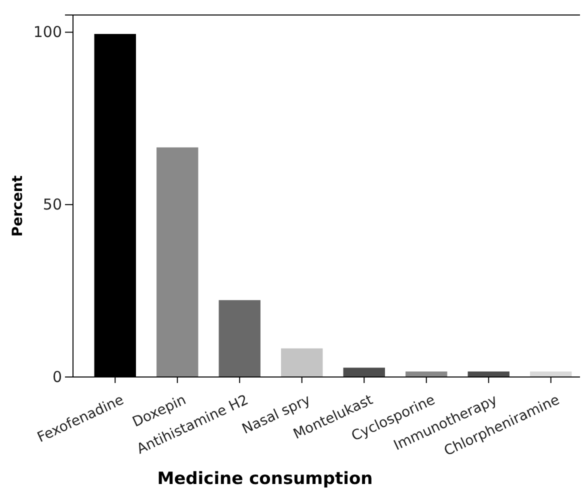 Image resolution: width=582 pixels, height=493 pixels. Describe the element at coordinates (47, 32) in the screenshot. I see `y-tick-label: 100` at that location.